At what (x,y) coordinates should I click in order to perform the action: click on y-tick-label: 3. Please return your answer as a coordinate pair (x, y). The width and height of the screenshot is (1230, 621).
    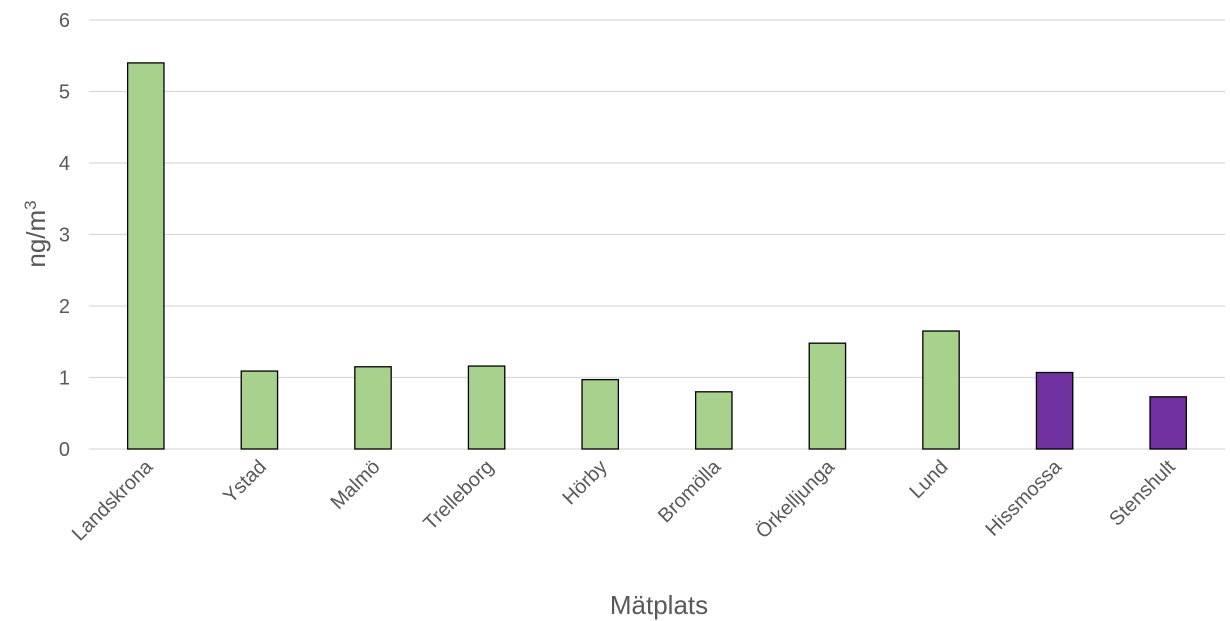
    Looking at the image, I should click on (64, 236).